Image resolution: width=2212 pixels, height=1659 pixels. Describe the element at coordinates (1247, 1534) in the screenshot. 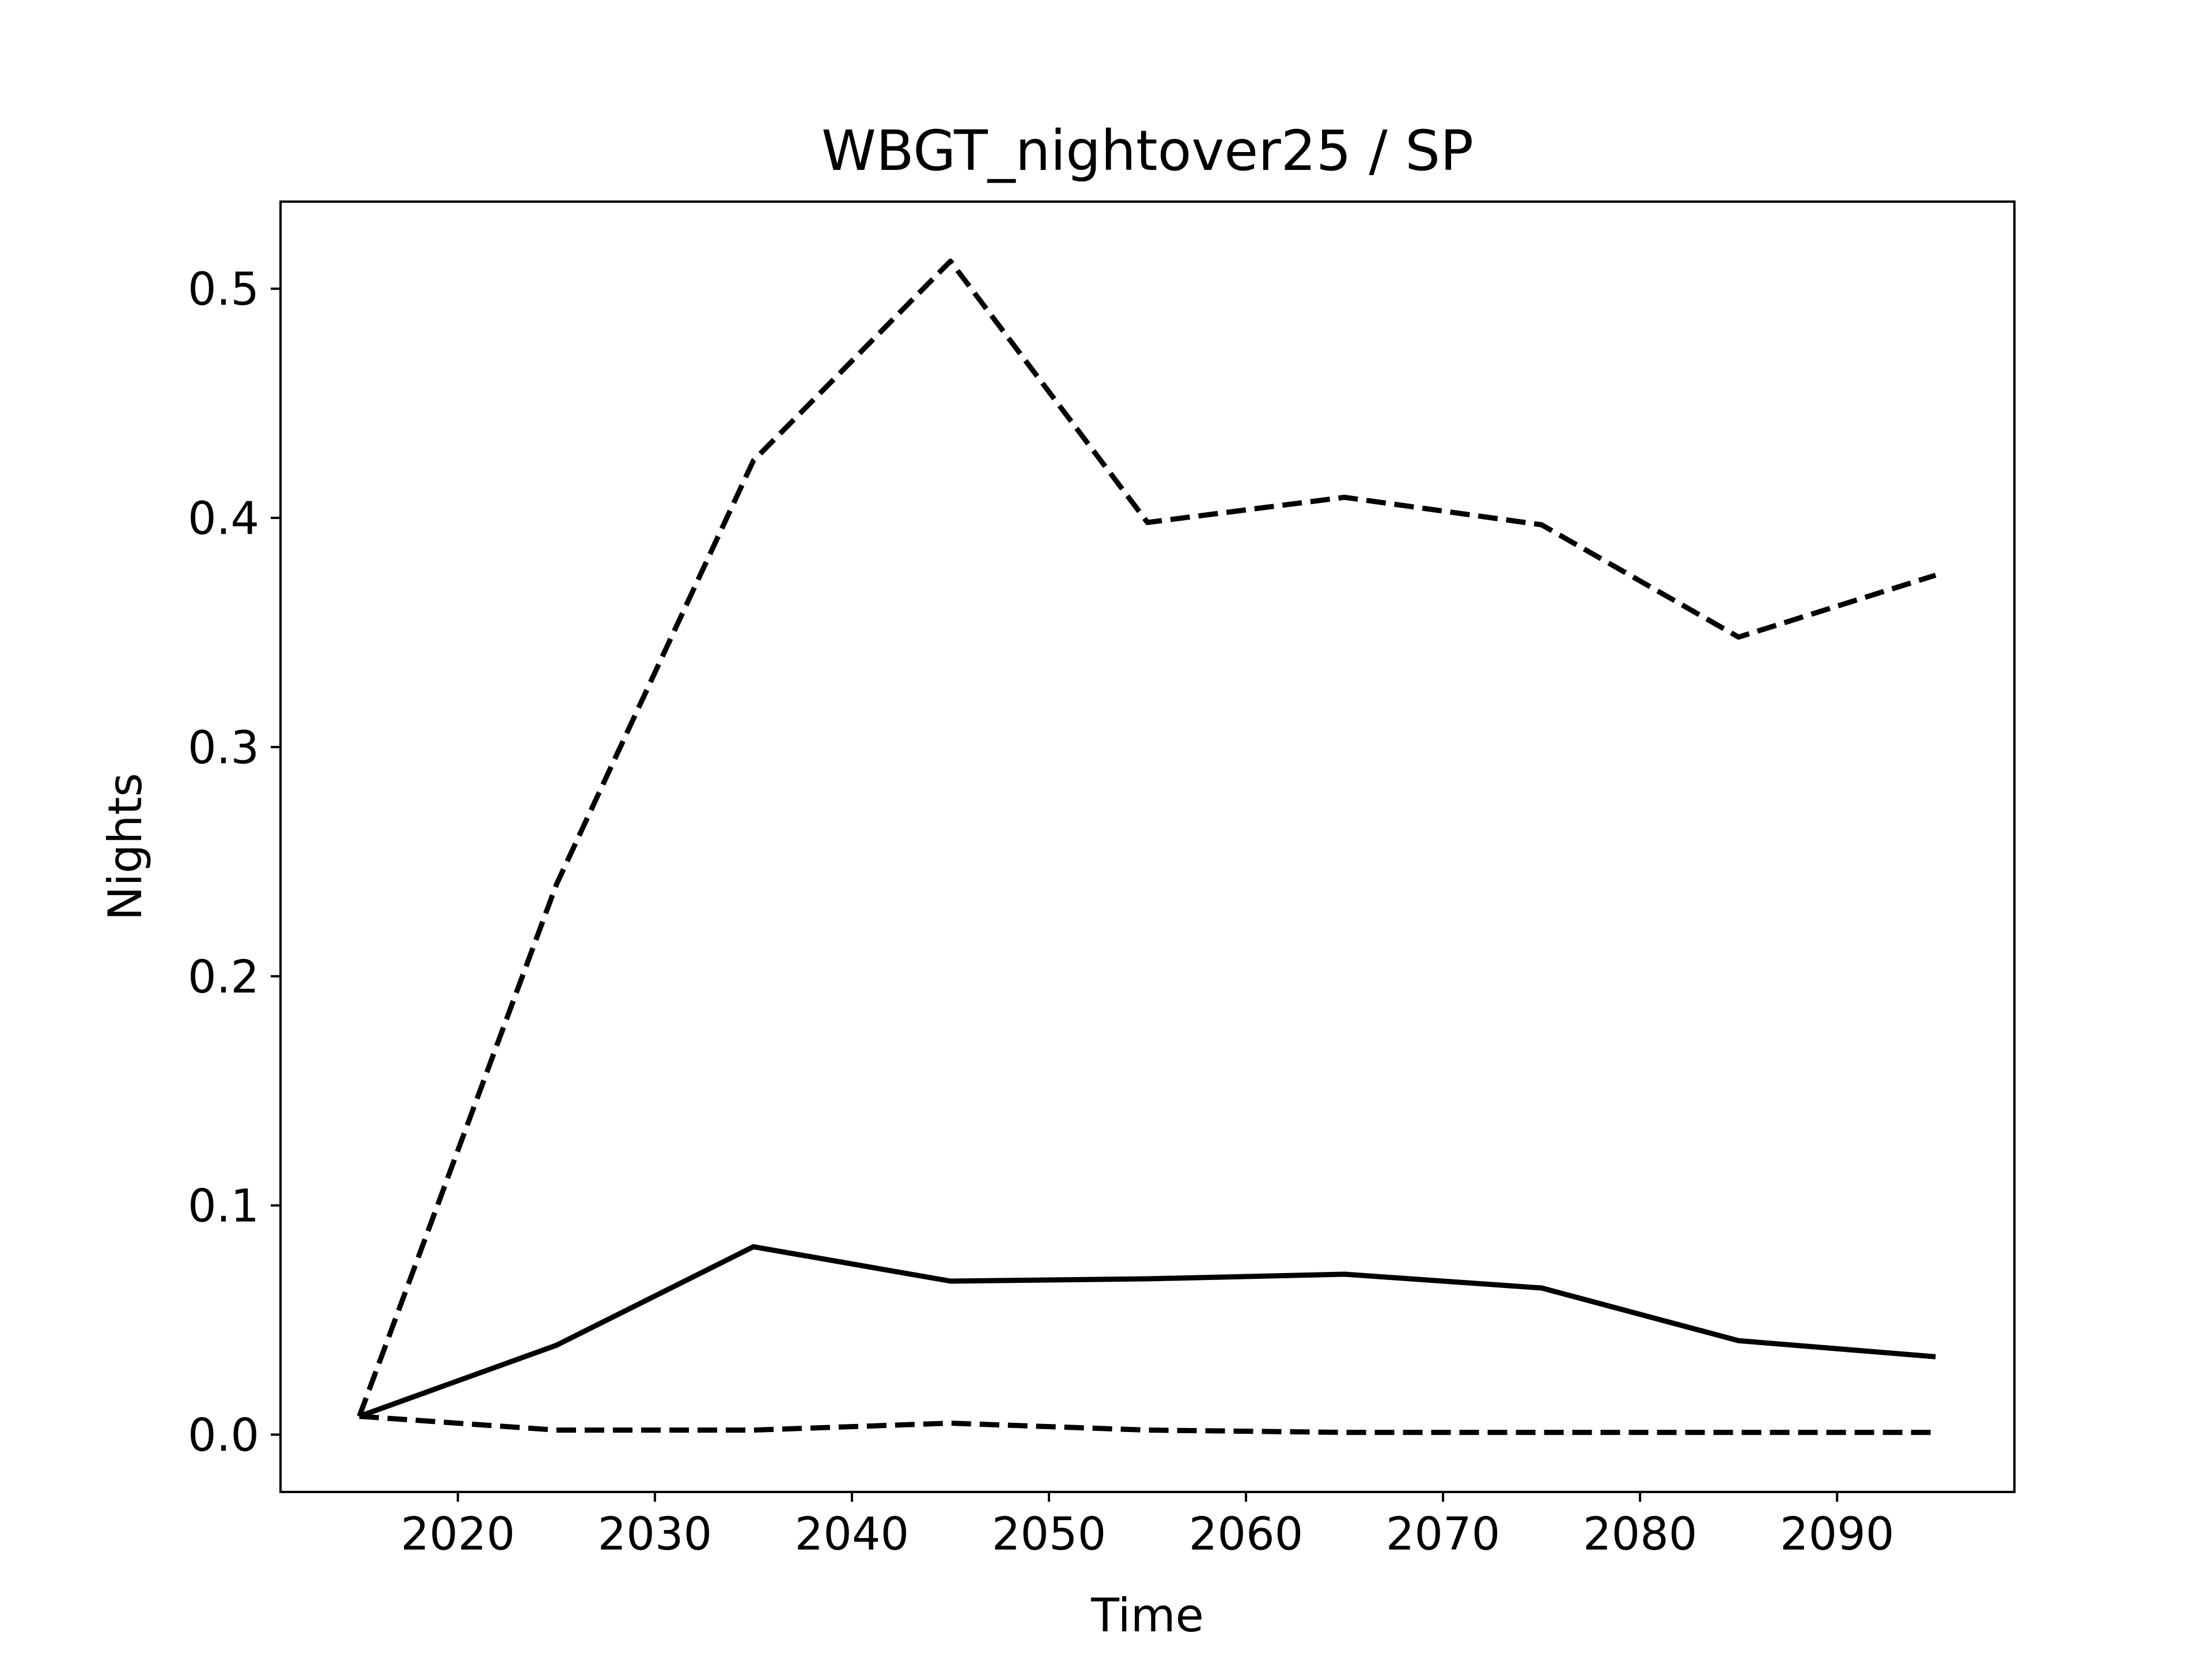

I see `x-tick-label: 2060` at that location.